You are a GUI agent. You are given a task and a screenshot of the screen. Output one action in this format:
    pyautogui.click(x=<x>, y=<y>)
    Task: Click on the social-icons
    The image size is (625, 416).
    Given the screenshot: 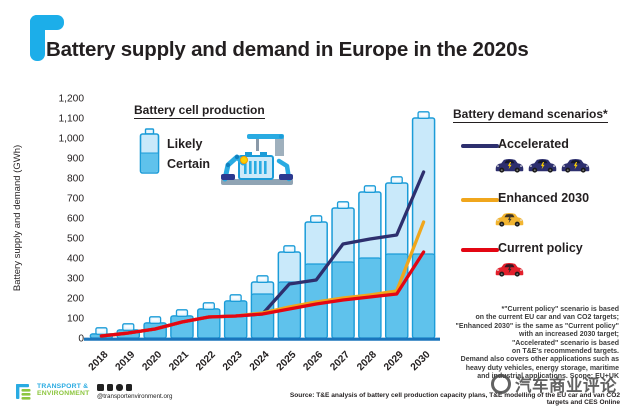 What is the action you would take?
    pyautogui.click(x=114, y=387)
    